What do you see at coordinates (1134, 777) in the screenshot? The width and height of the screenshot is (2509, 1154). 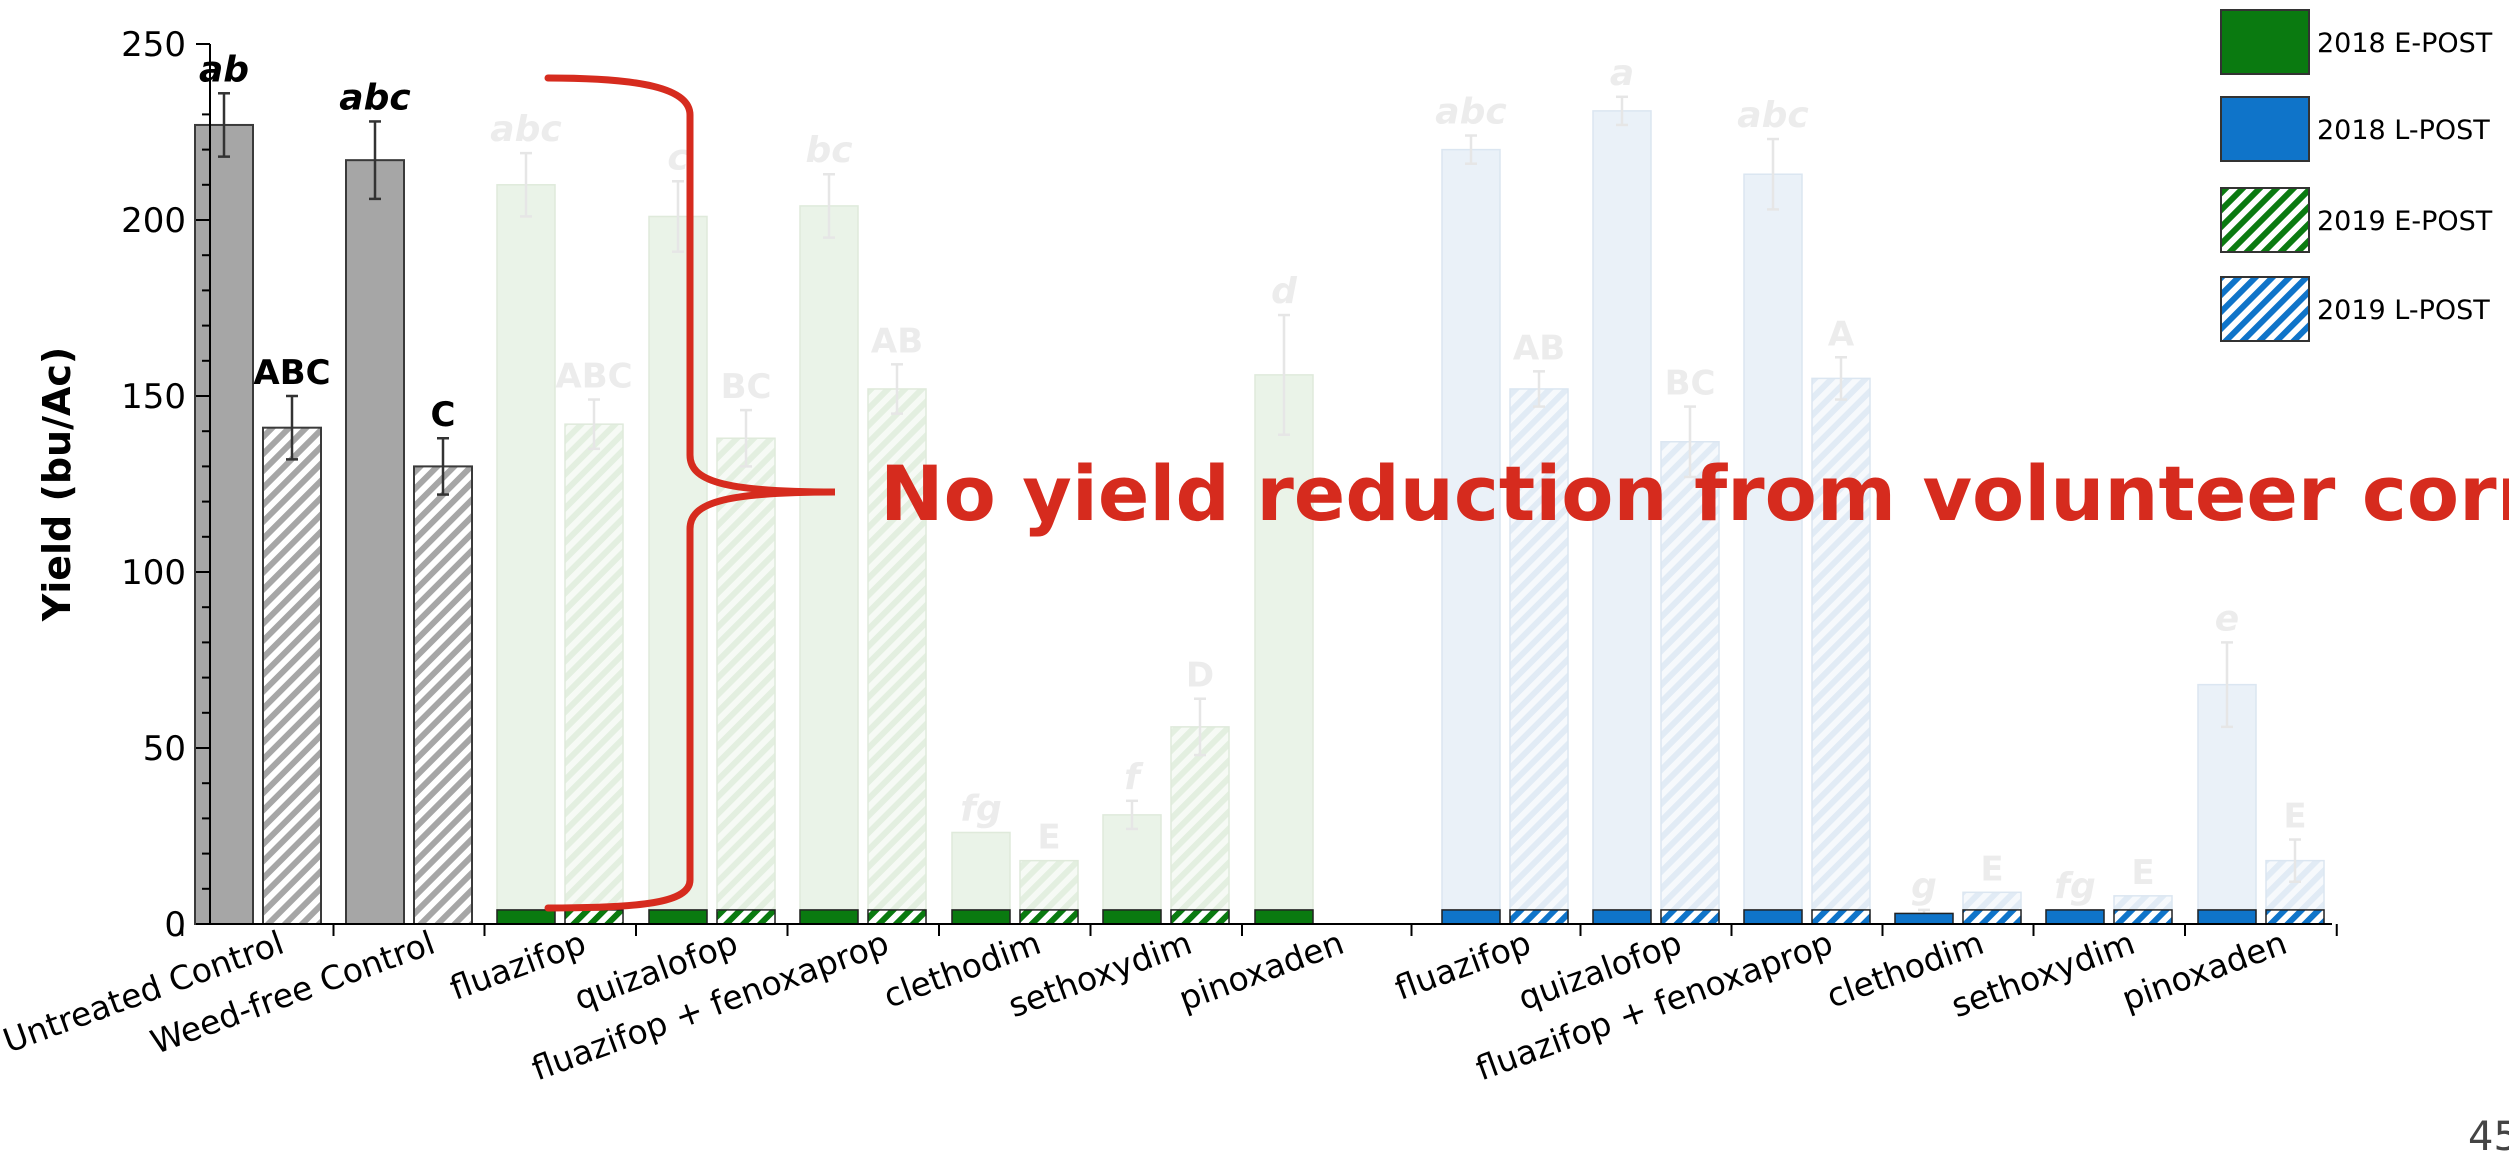 I see `significance-label: f` at bounding box center [1134, 777].